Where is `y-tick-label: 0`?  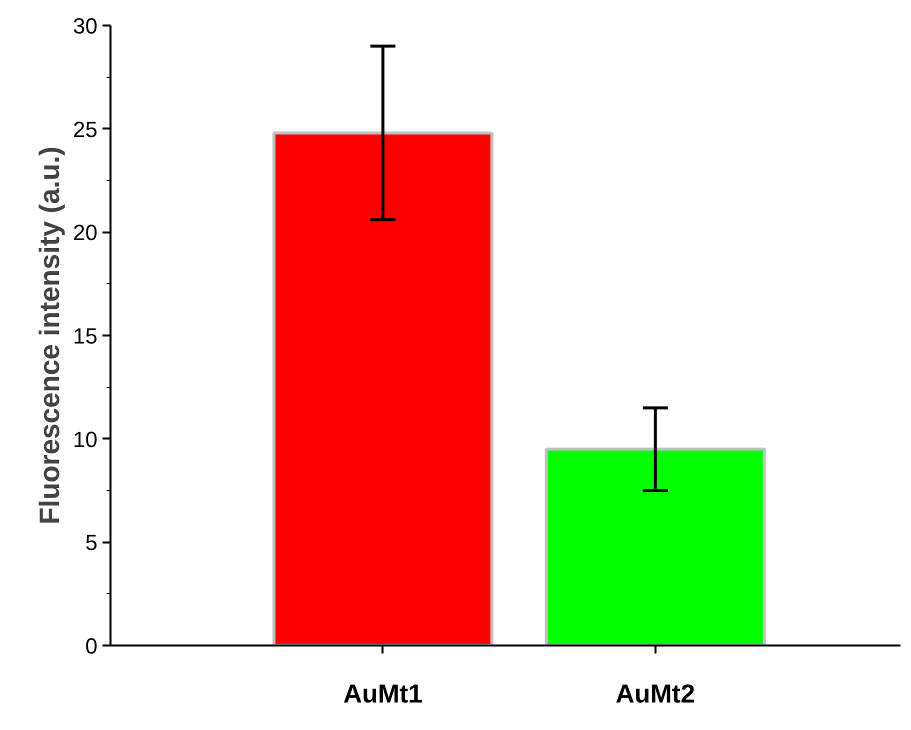
y-tick-label: 0 is located at coordinates (91, 646).